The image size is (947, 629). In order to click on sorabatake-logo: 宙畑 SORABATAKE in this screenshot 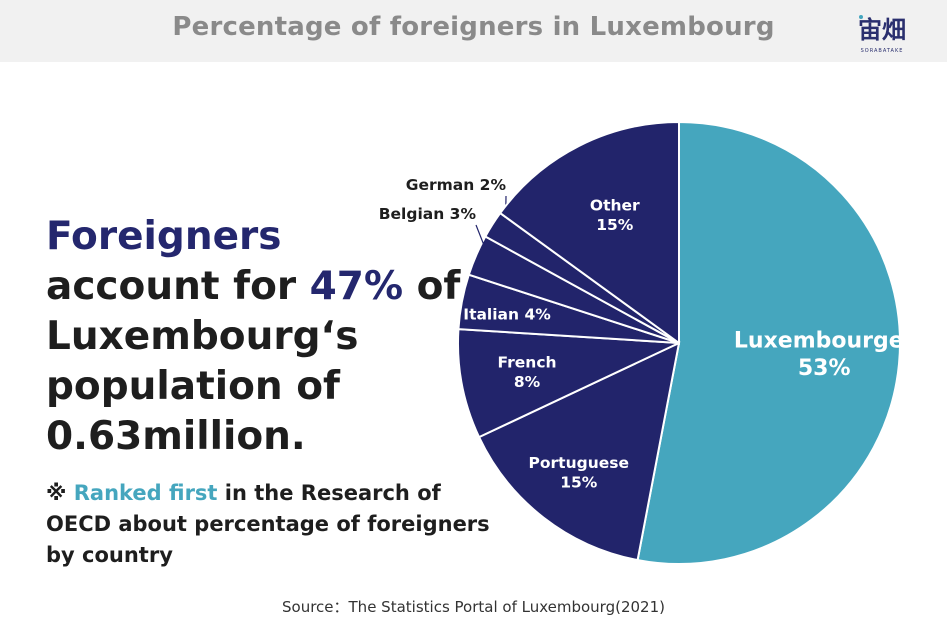, I will do `click(882, 34)`.